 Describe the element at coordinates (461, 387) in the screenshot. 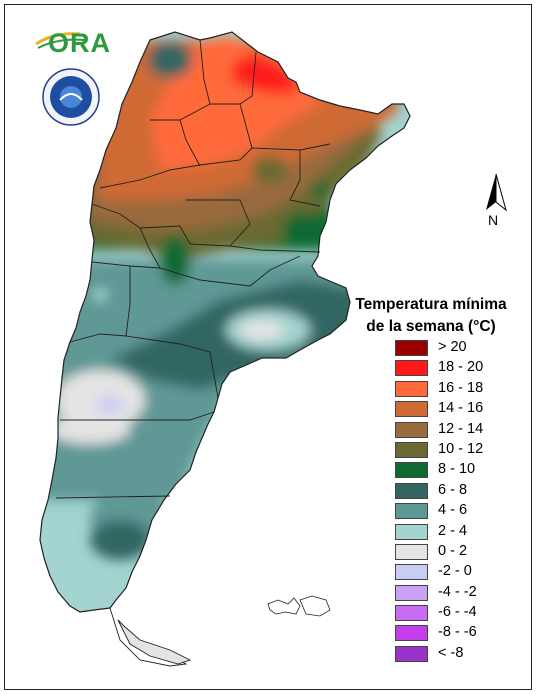

I see `legend-label: 16 - 18` at that location.